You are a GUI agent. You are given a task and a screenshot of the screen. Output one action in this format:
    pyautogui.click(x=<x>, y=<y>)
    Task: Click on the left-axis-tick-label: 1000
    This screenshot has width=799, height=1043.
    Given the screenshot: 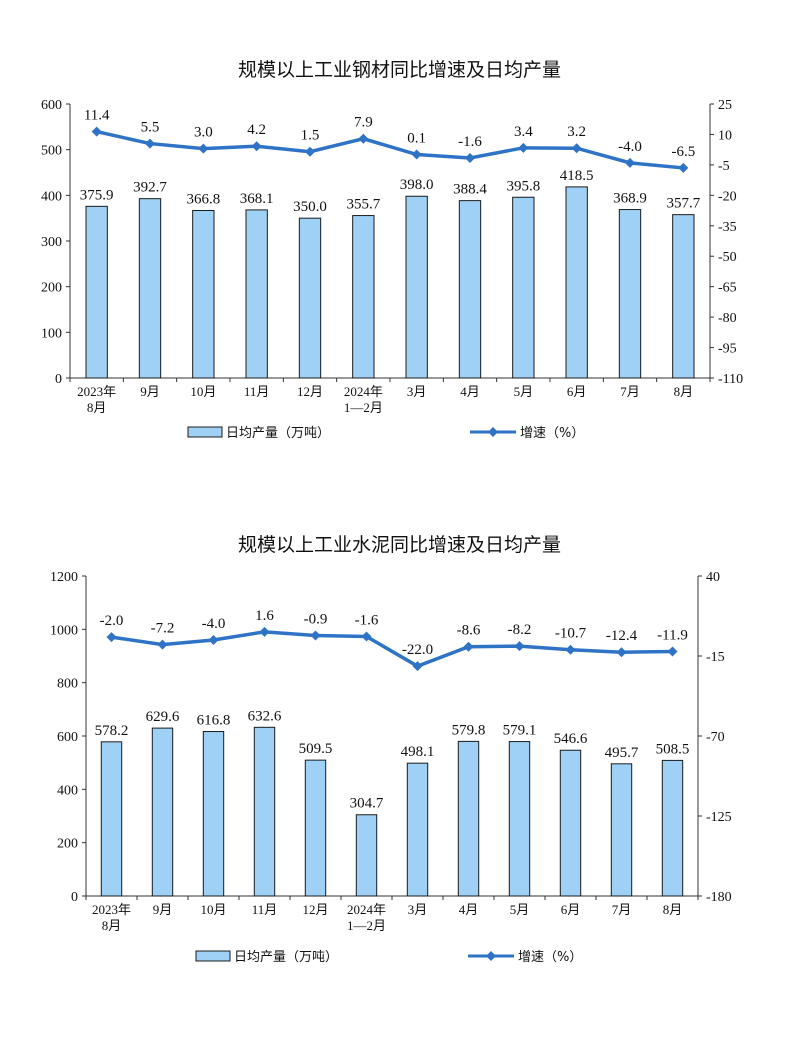 What is the action you would take?
    pyautogui.click(x=64, y=630)
    